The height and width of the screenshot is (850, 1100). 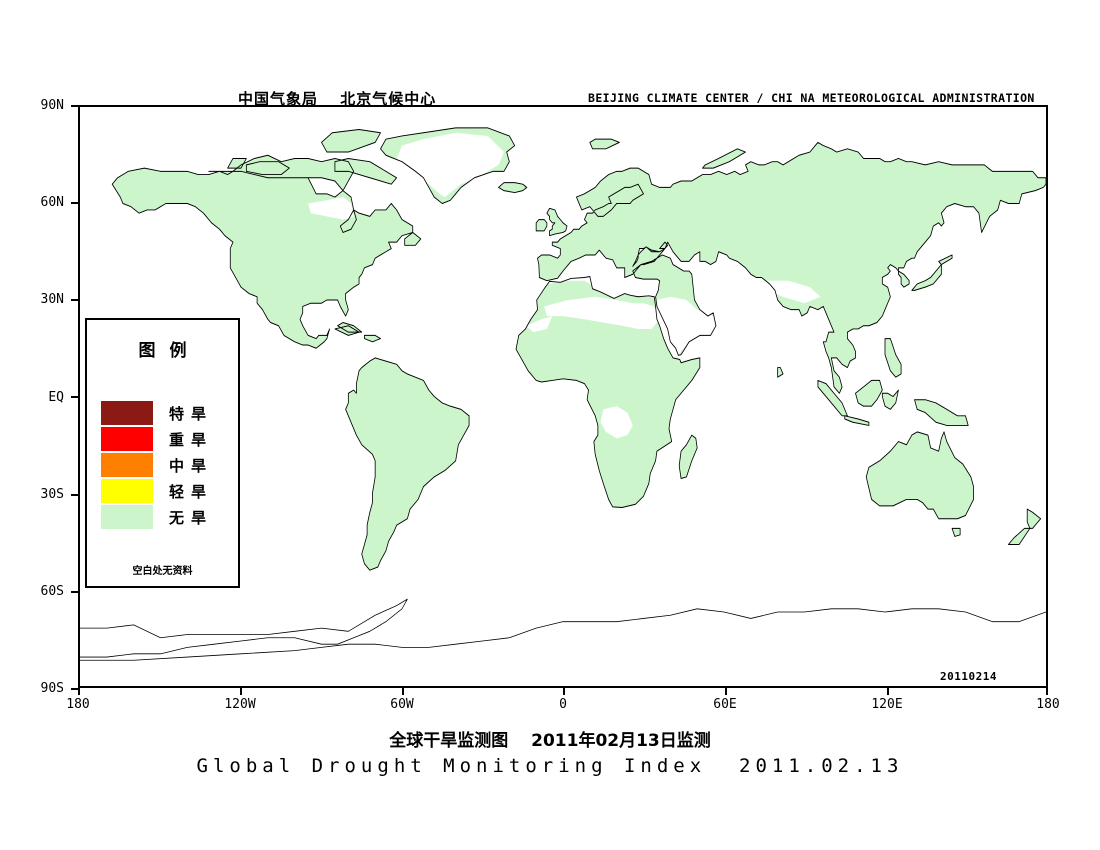 I want to click on legend-swatch-severe, so click(x=127, y=439).